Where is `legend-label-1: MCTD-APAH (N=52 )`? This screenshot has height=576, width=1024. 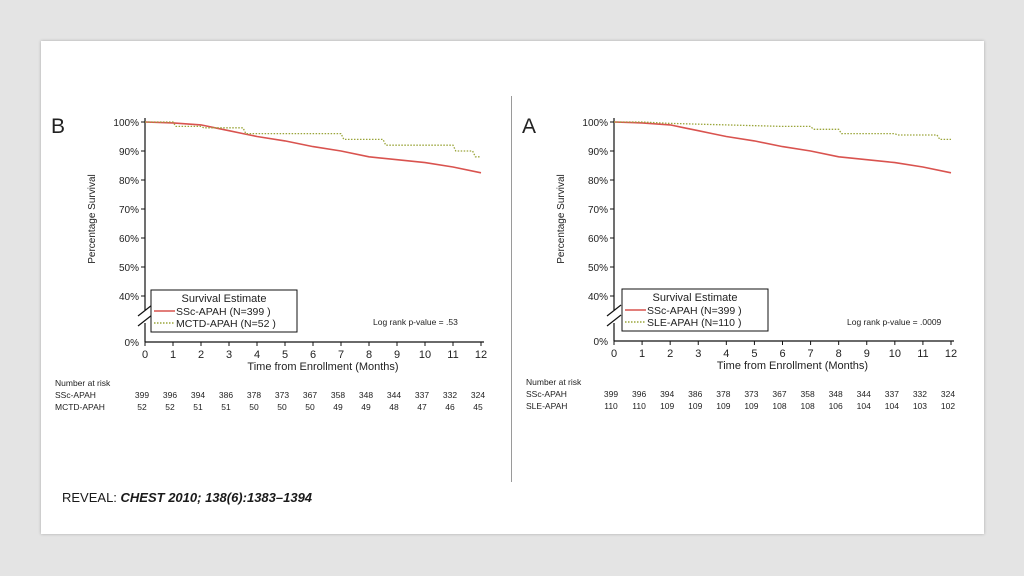 legend-label-1: MCTD-APAH (N=52 ) is located at coordinates (226, 324).